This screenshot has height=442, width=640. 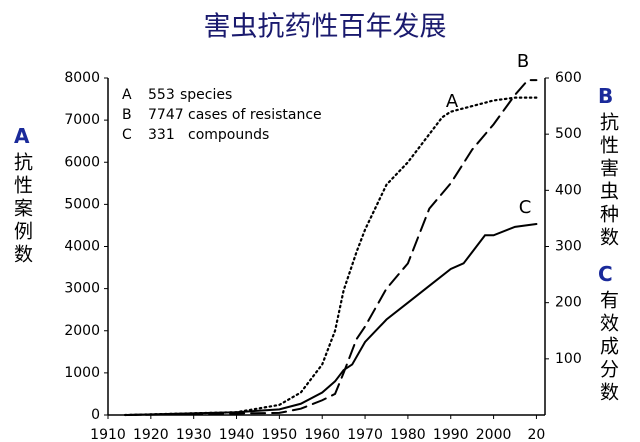 What do you see at coordinates (127, 95) in the screenshot?
I see `legend-key: A` at bounding box center [127, 95].